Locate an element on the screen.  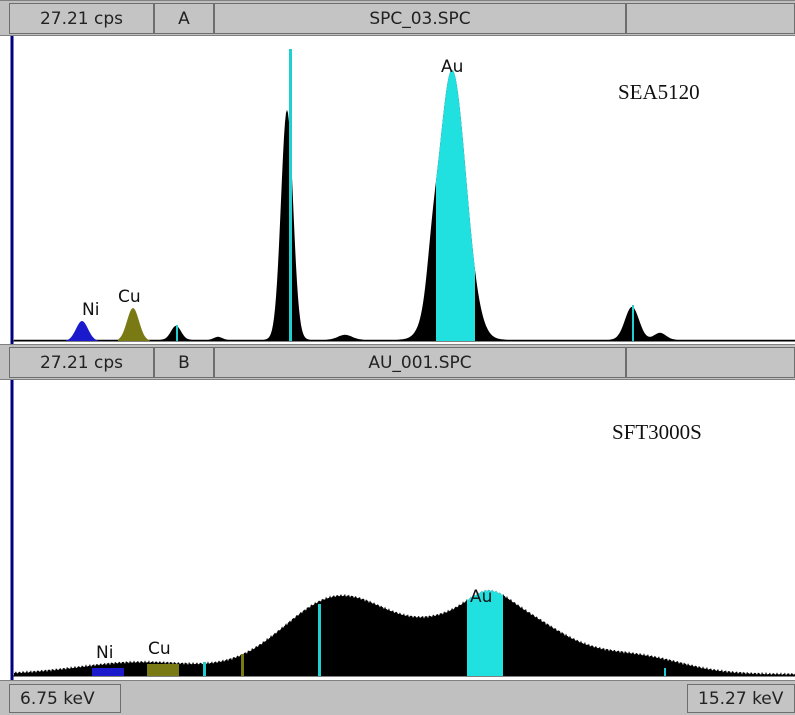
spectrum-a-ni-peak is located at coordinates (82, 331).